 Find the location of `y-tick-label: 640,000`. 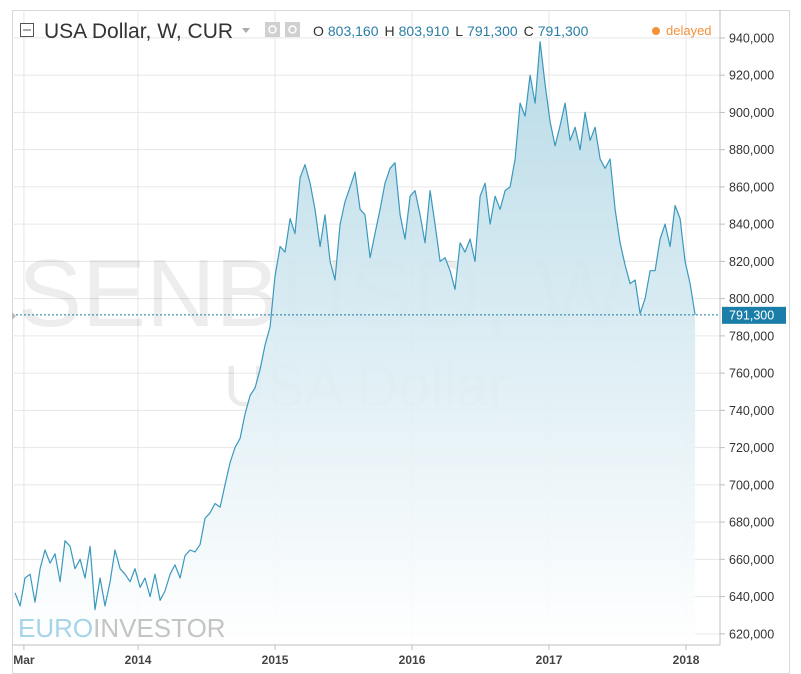

y-tick-label: 640,000 is located at coordinates (751, 597).